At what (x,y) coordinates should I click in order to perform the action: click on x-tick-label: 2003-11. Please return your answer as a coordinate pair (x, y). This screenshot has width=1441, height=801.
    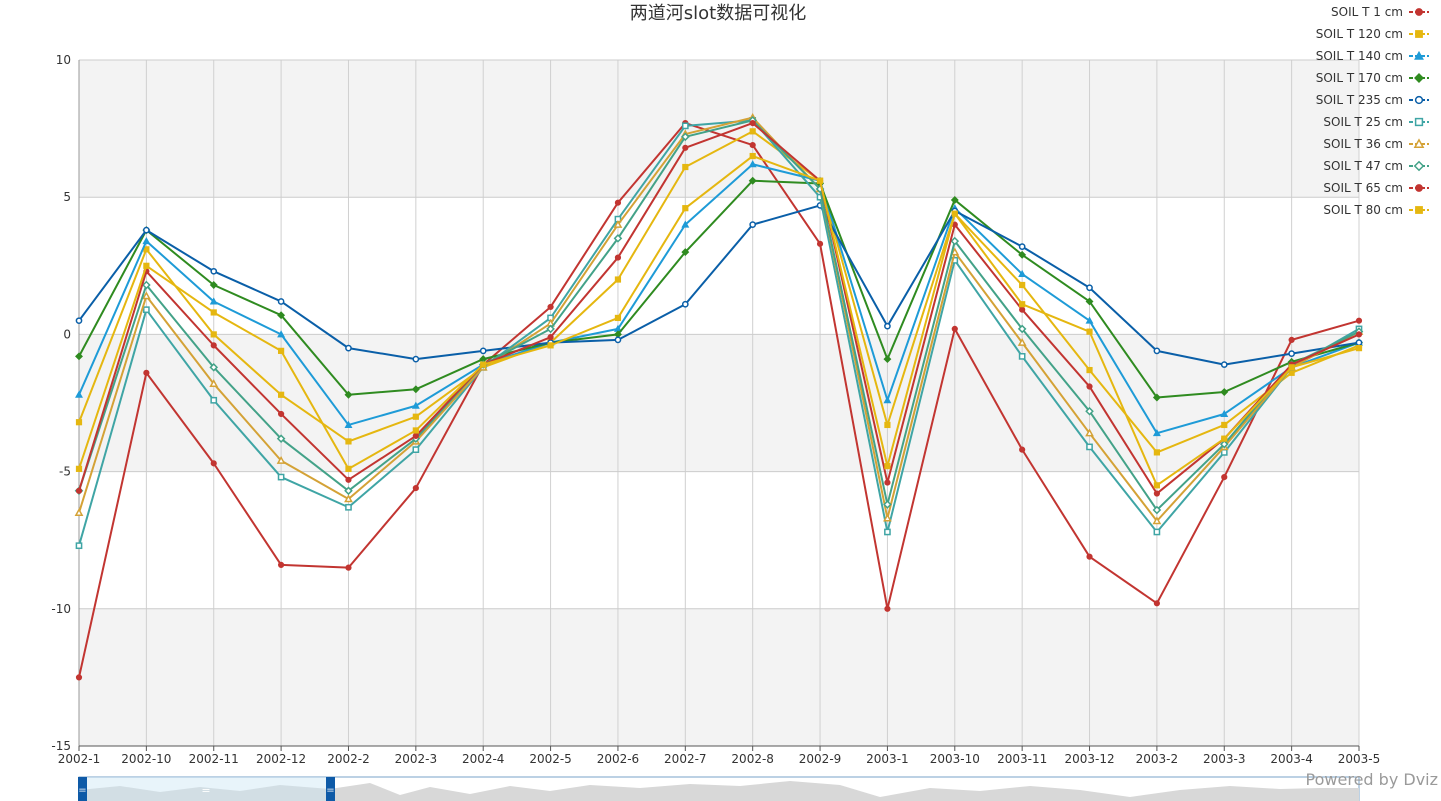
    Looking at the image, I should click on (1022, 759).